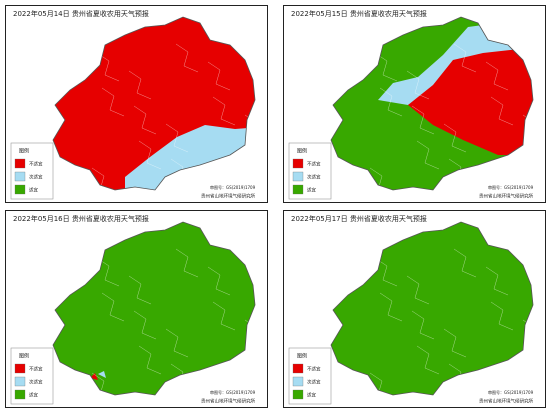 The image size is (551, 417). Describe the element at coordinates (32, 171) in the screenshot. I see `legend-box` at that location.